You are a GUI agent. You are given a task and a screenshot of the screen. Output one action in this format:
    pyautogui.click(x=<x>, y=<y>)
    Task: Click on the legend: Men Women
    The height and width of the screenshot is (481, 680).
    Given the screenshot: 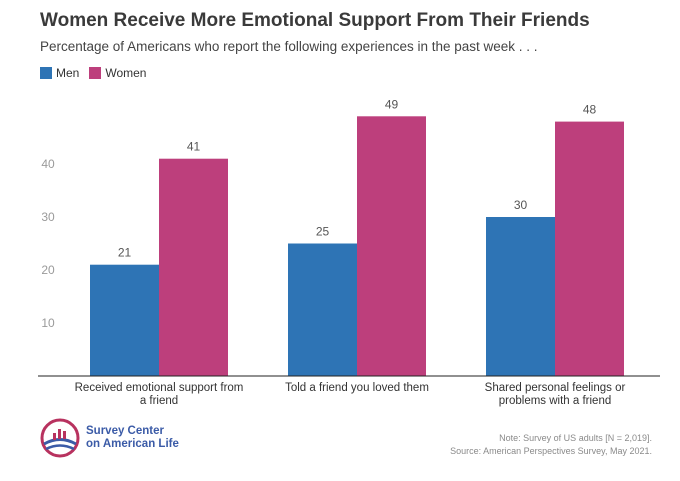 What is the action you would take?
    pyautogui.click(x=98, y=73)
    